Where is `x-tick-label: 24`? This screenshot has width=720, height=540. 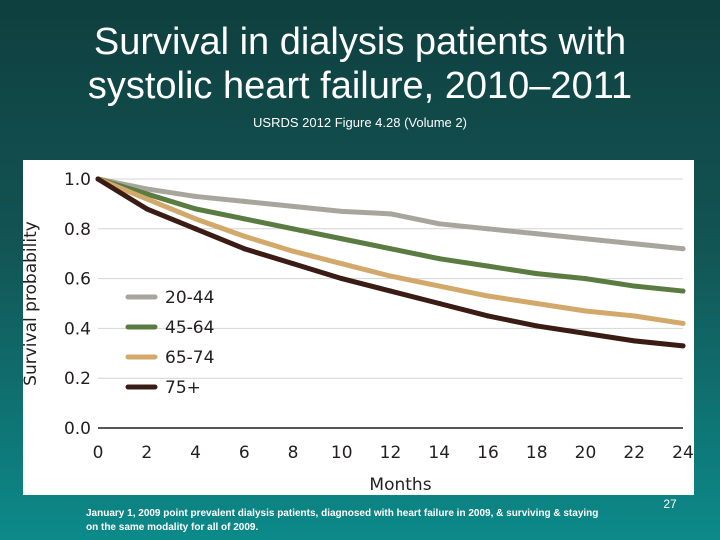
x-tick-label: 24 is located at coordinates (683, 453).